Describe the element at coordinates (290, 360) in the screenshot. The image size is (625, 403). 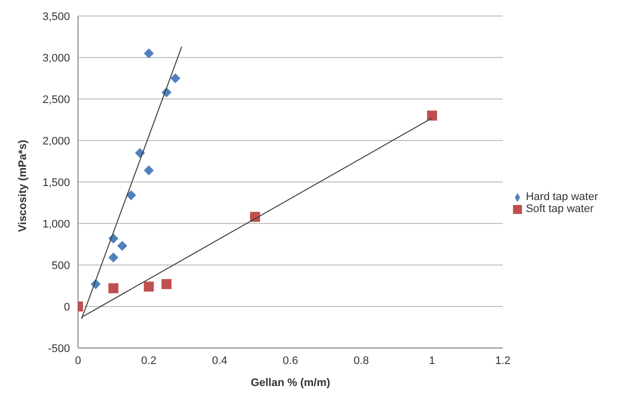
I see `x-tick-label: 0.6` at that location.